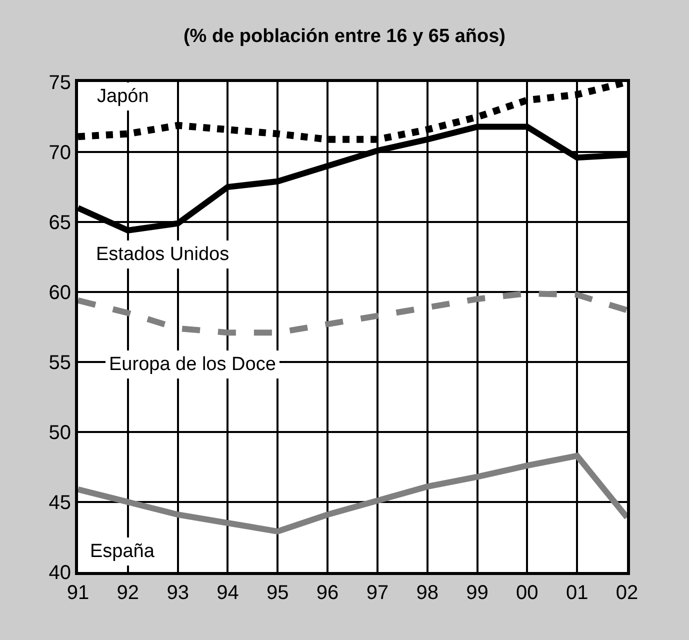 This screenshot has height=640, width=689. Describe the element at coordinates (477, 593) in the screenshot. I see `x-tick-label: 99` at that location.